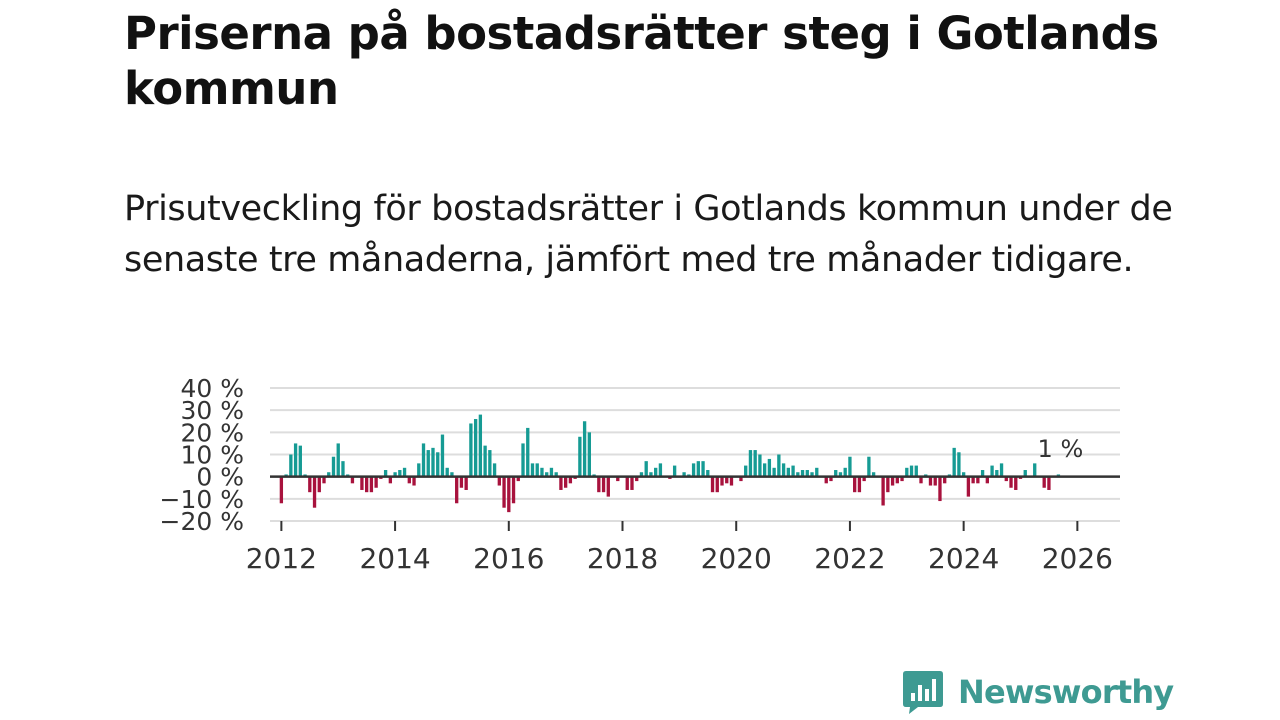 This screenshot has height=720, width=1280. Describe the element at coordinates (736, 558) in the screenshot. I see `x-tick-label: 2020` at that location.